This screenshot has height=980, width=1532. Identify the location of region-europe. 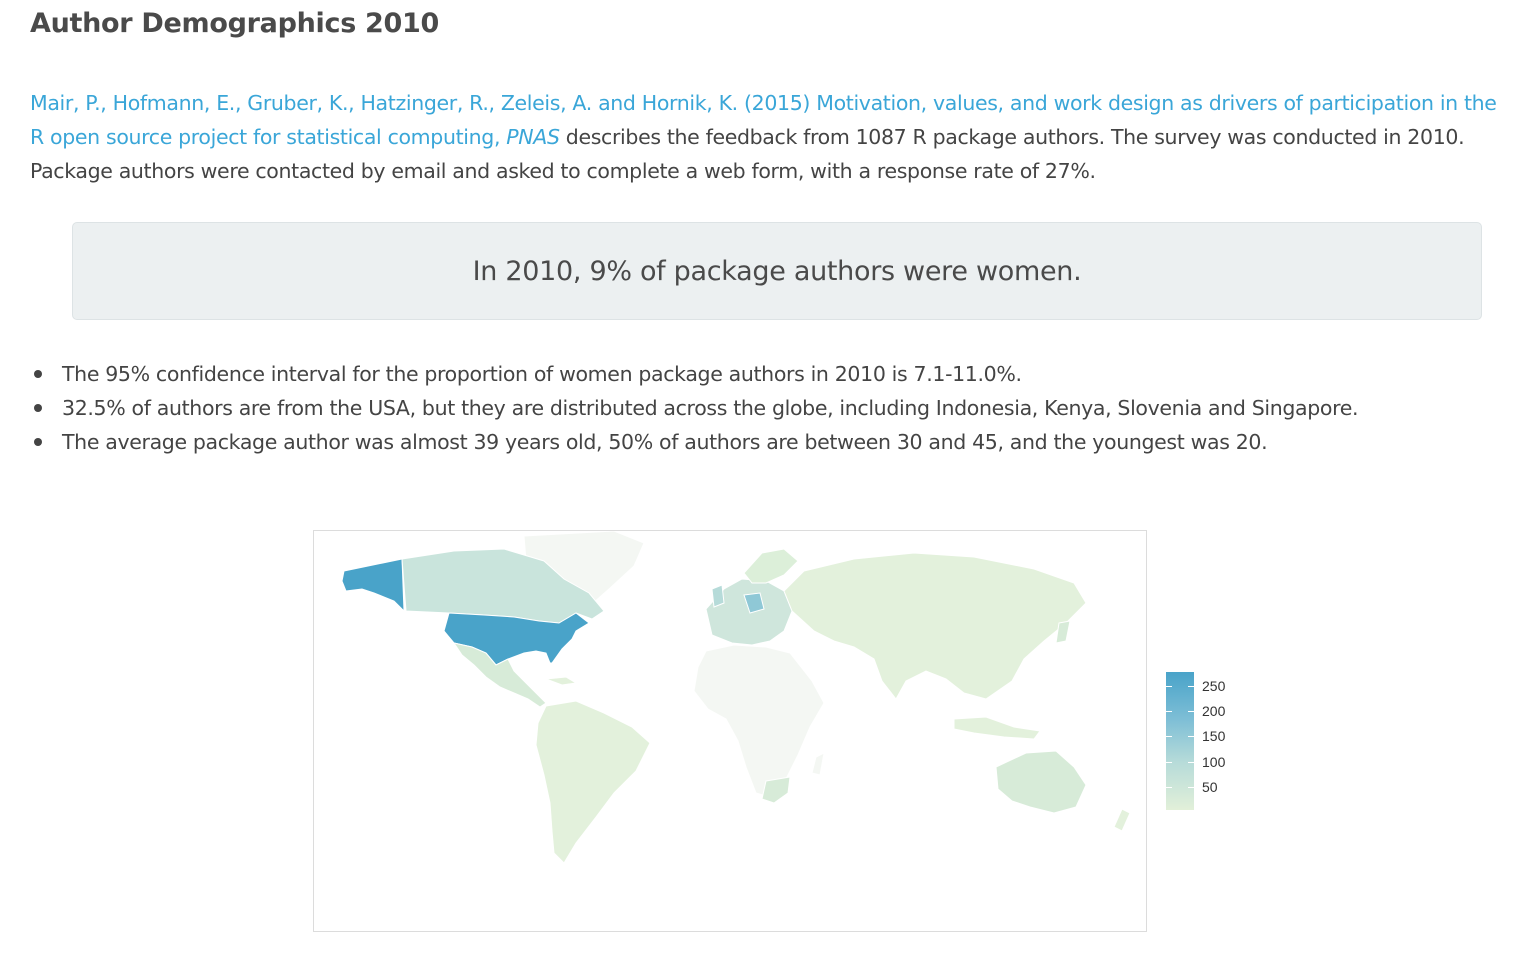
(749, 612).